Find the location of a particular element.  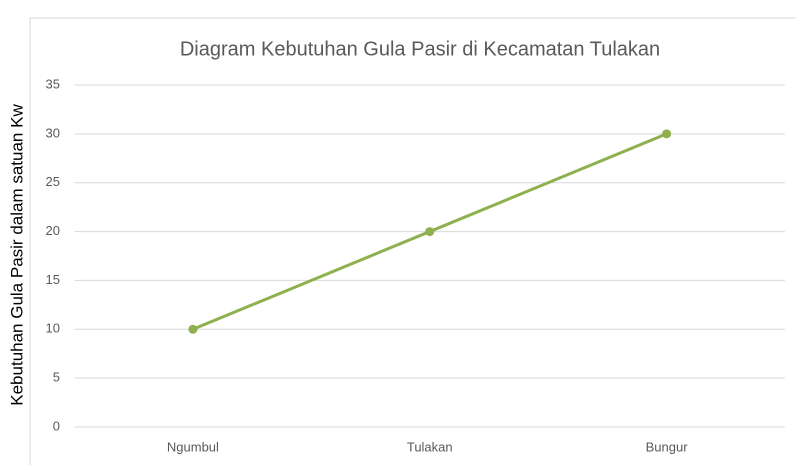

y-tick-label: 15 is located at coordinates (53, 279).